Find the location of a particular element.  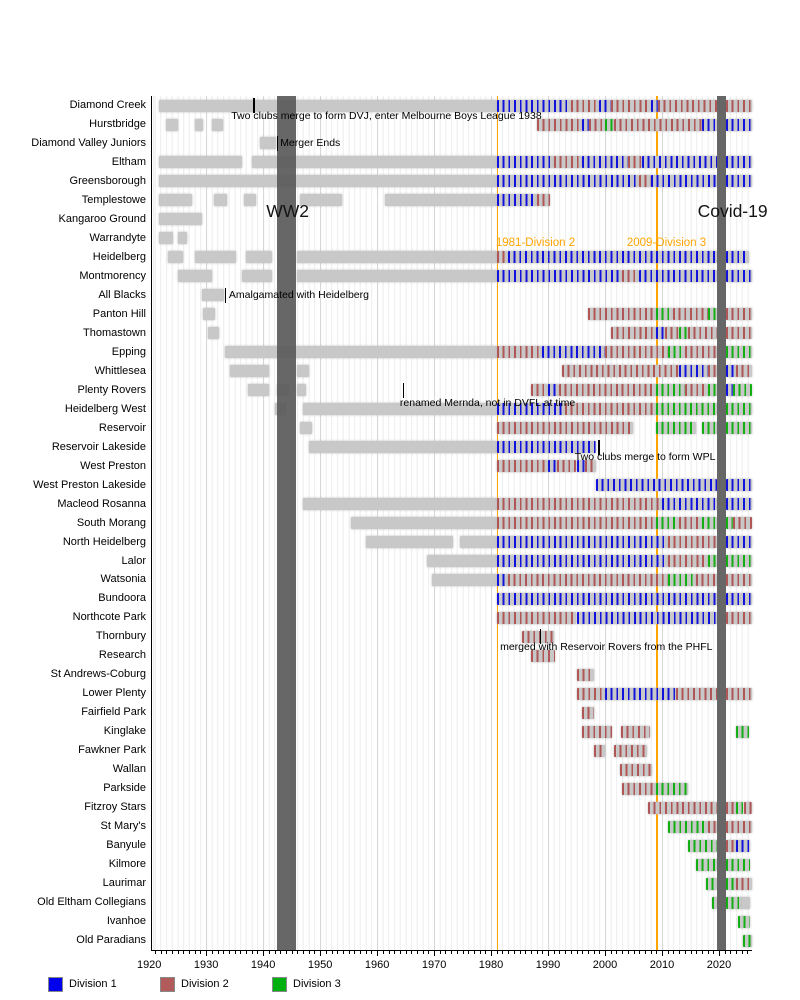

club-label: Warrandyte is located at coordinates (117, 237).